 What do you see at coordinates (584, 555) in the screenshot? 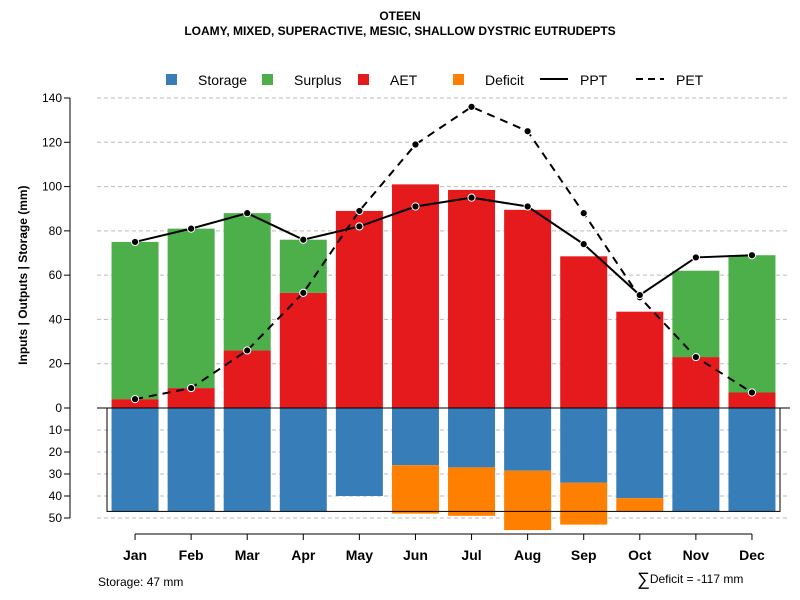
I see `x-tick-label-sep: Sep` at bounding box center [584, 555].